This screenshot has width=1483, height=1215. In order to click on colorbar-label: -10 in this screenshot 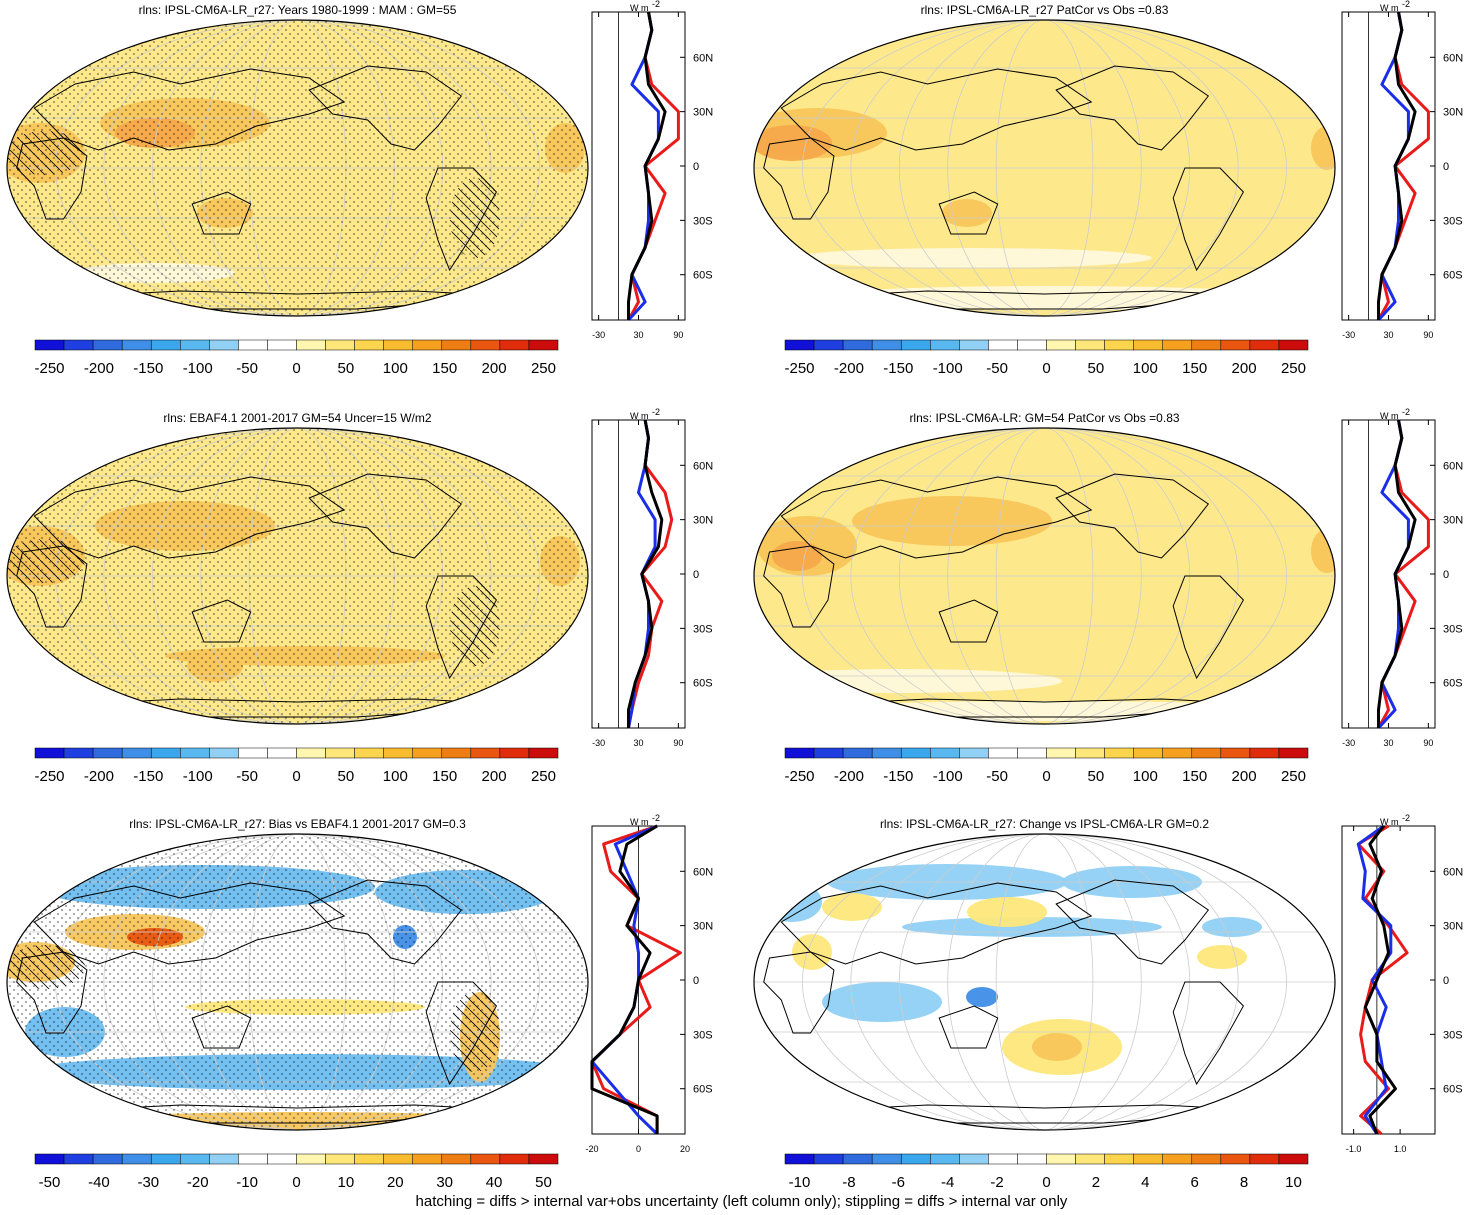, I will do `click(247, 1182)`.